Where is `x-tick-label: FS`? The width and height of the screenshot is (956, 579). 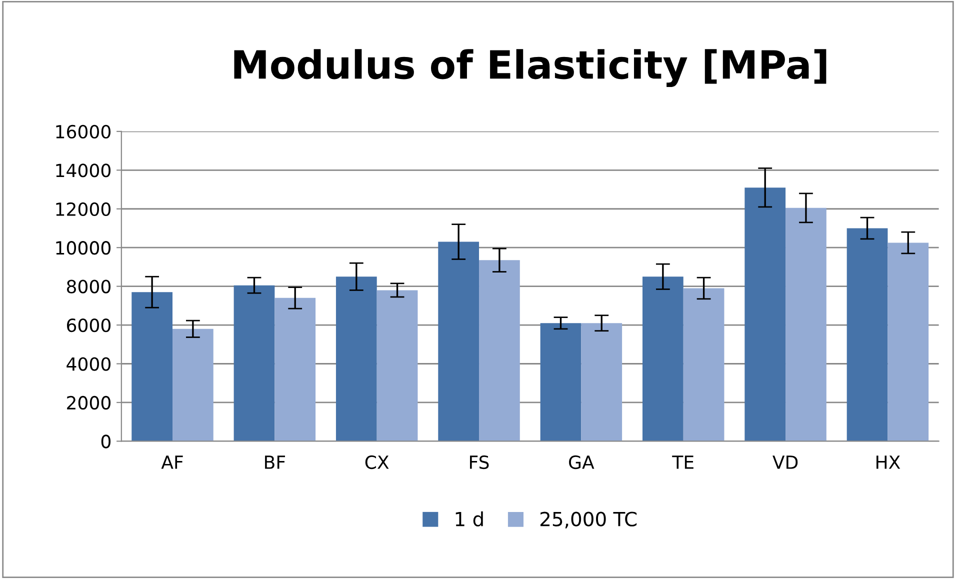
x-tick-label: FS is located at coordinates (479, 462).